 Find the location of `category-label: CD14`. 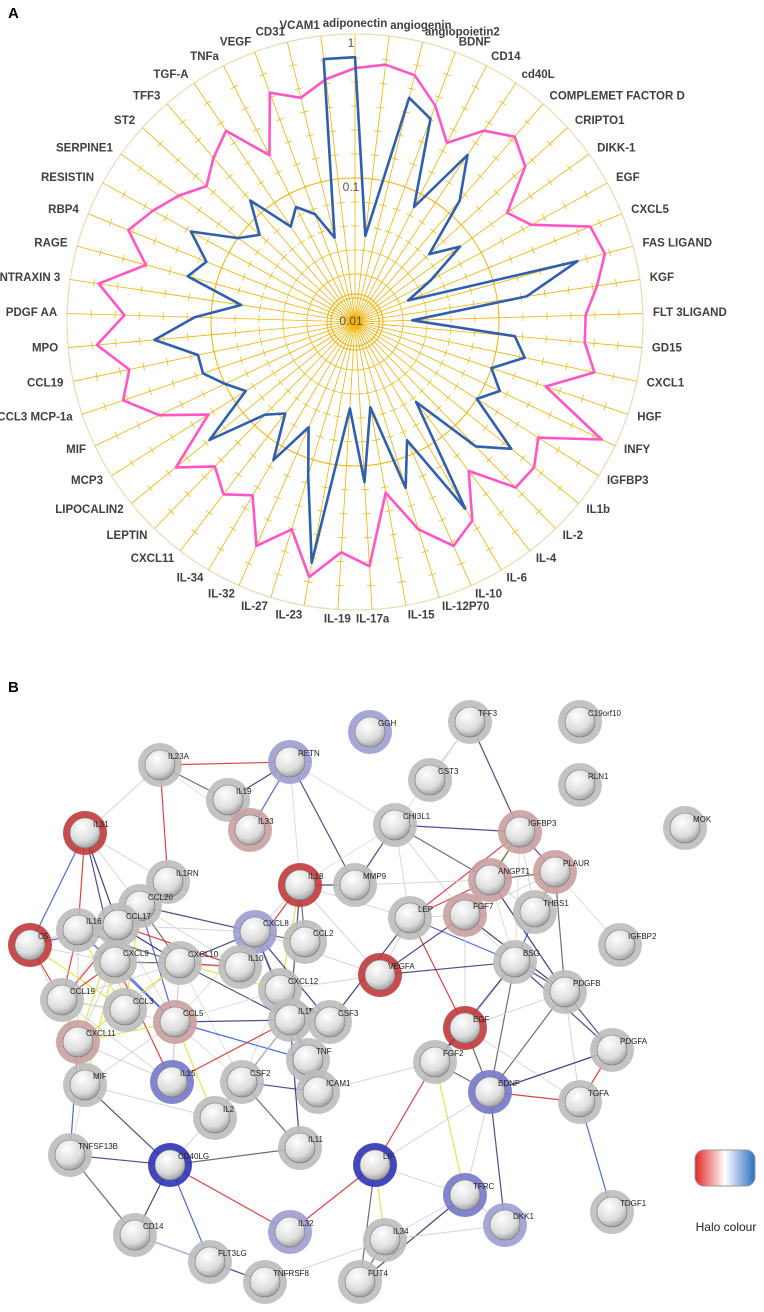

category-label: CD14 is located at coordinates (506, 57).